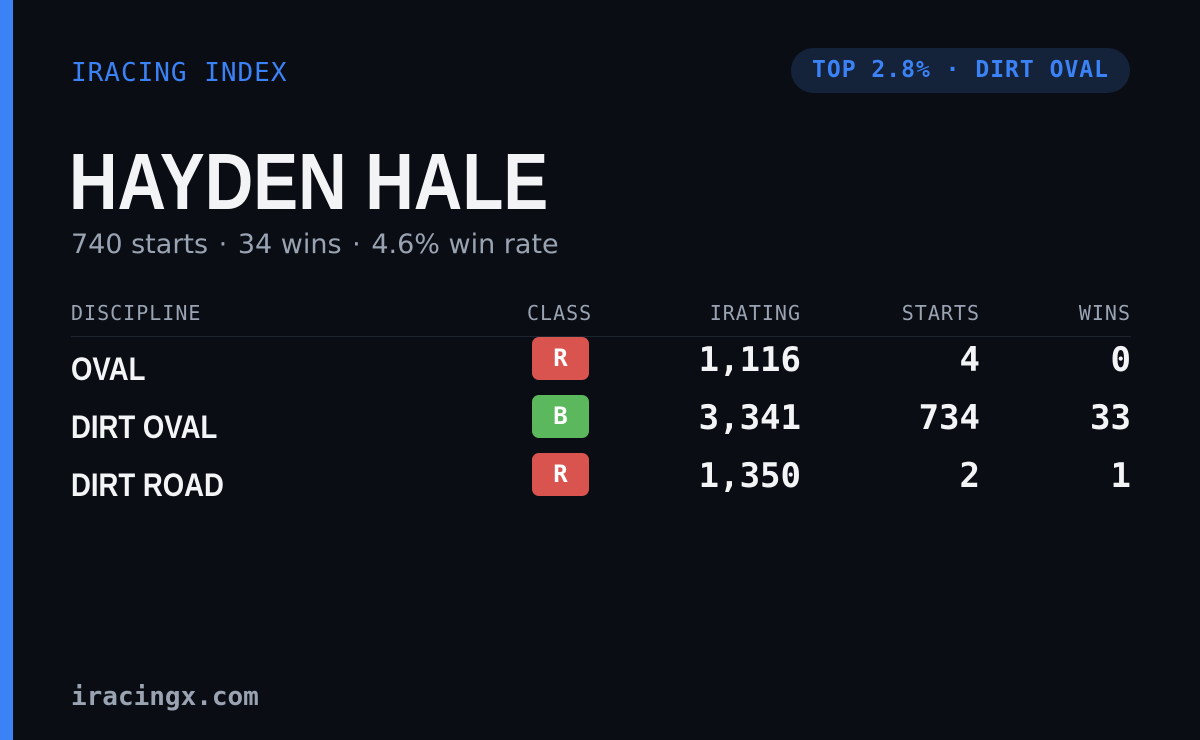 The image size is (1200, 740). What do you see at coordinates (601, 424) in the screenshot?
I see `table-row: DIRT OVAL B 3,341 734 33` at bounding box center [601, 424].